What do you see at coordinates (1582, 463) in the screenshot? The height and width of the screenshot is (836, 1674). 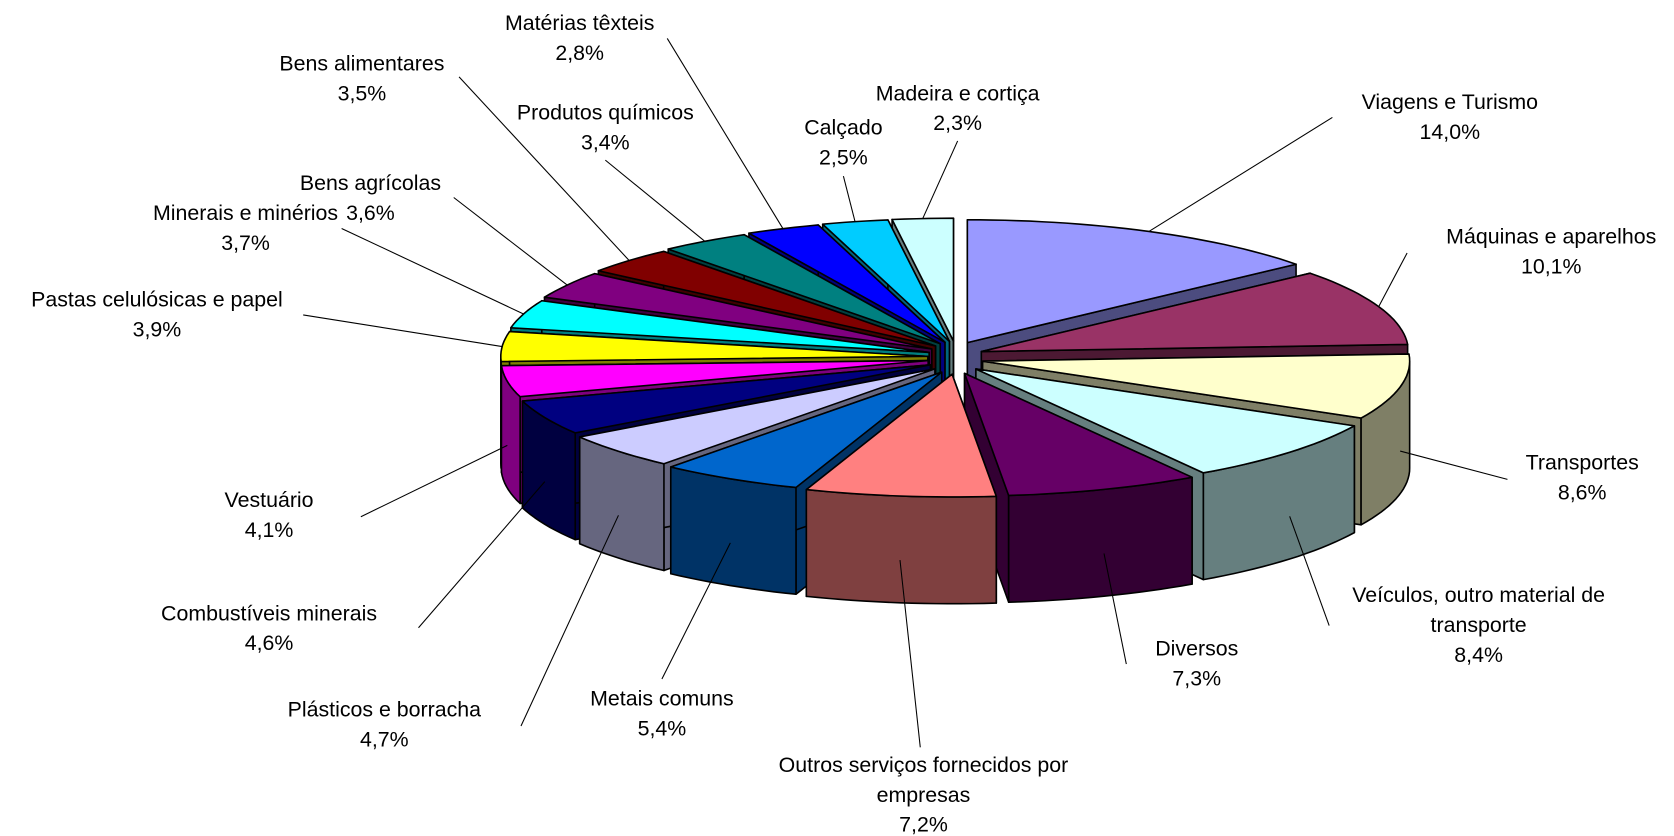 I see `category-label: Transportes` at bounding box center [1582, 463].